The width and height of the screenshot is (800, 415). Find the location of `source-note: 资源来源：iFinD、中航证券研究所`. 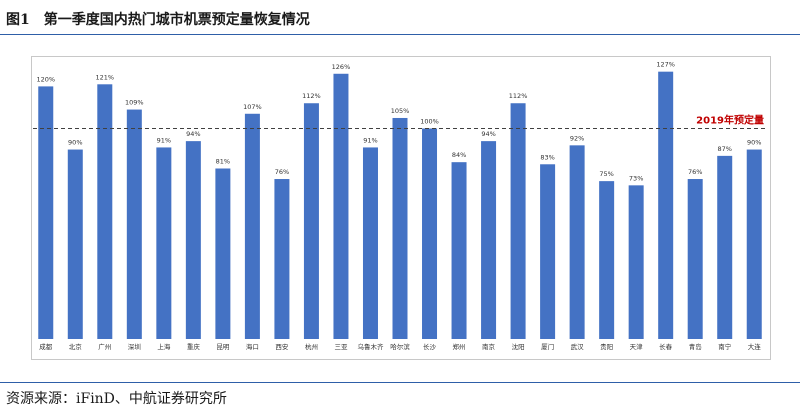

source-note: 资源来源：iFinD、中航证券研究所 is located at coordinates (116, 399).